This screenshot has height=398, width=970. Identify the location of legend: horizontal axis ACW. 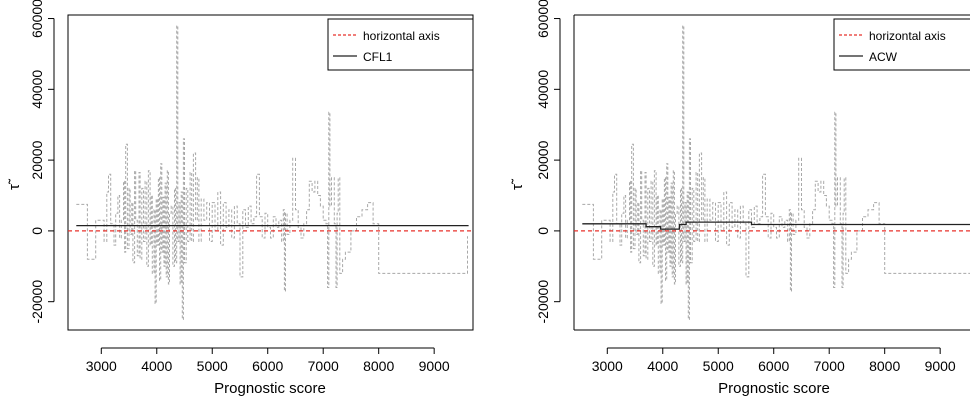
(901, 44).